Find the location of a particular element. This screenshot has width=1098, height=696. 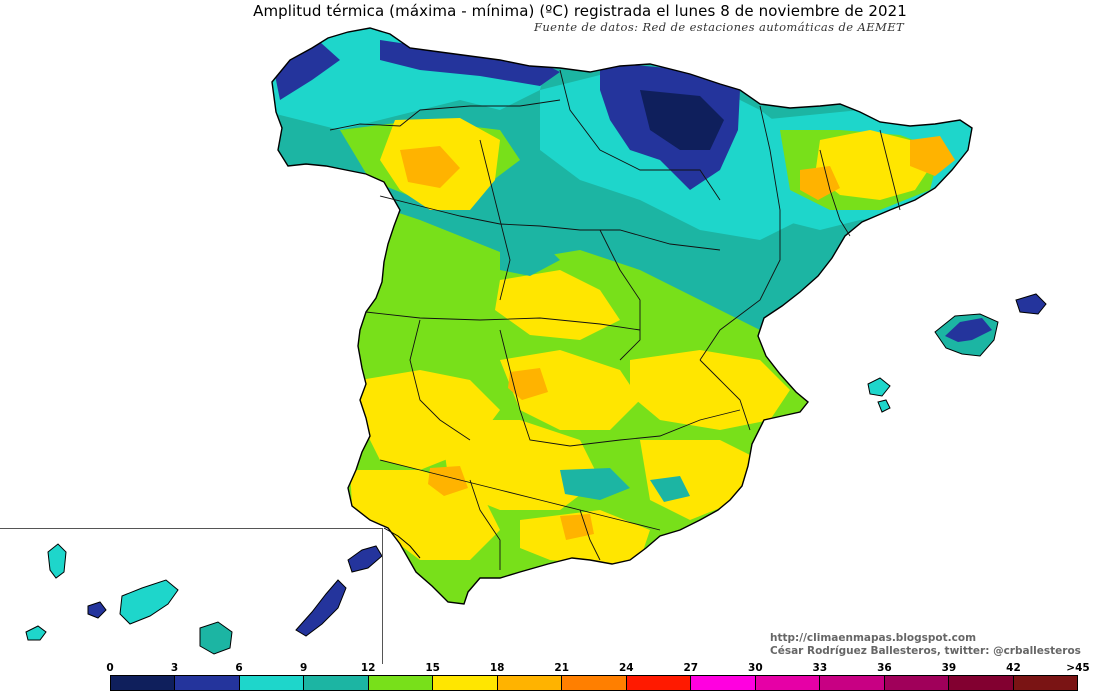

africa-coastline is located at coordinates (402, 543).